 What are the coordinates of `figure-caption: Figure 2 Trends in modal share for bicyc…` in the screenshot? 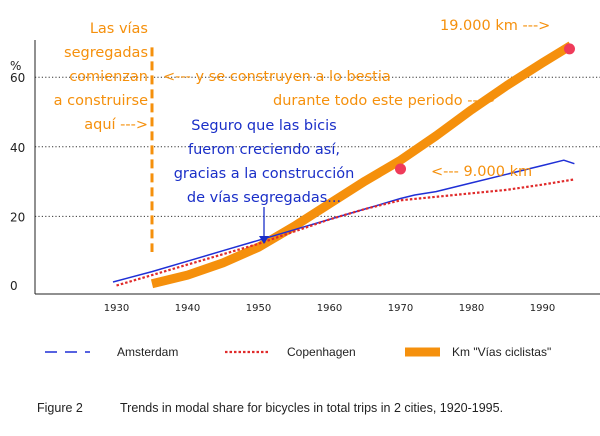 It's located at (270, 408).